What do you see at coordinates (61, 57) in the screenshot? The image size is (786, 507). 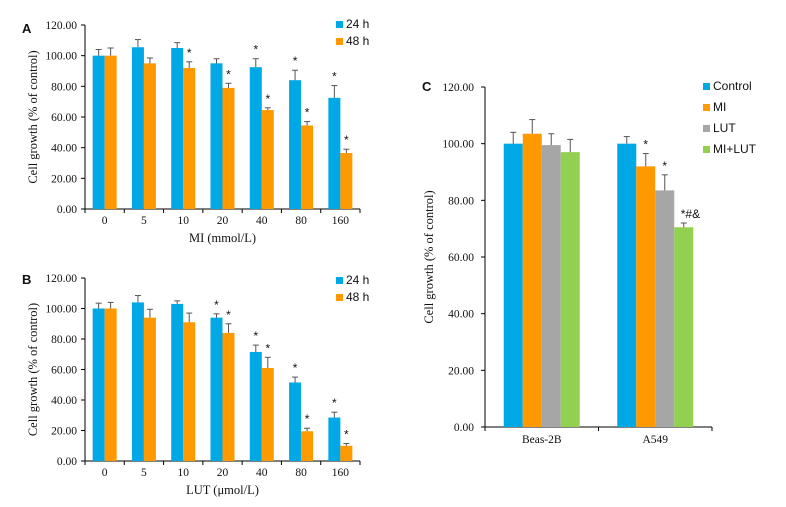 I see `y-tick-label-a-5: 100.00` at bounding box center [61, 57].